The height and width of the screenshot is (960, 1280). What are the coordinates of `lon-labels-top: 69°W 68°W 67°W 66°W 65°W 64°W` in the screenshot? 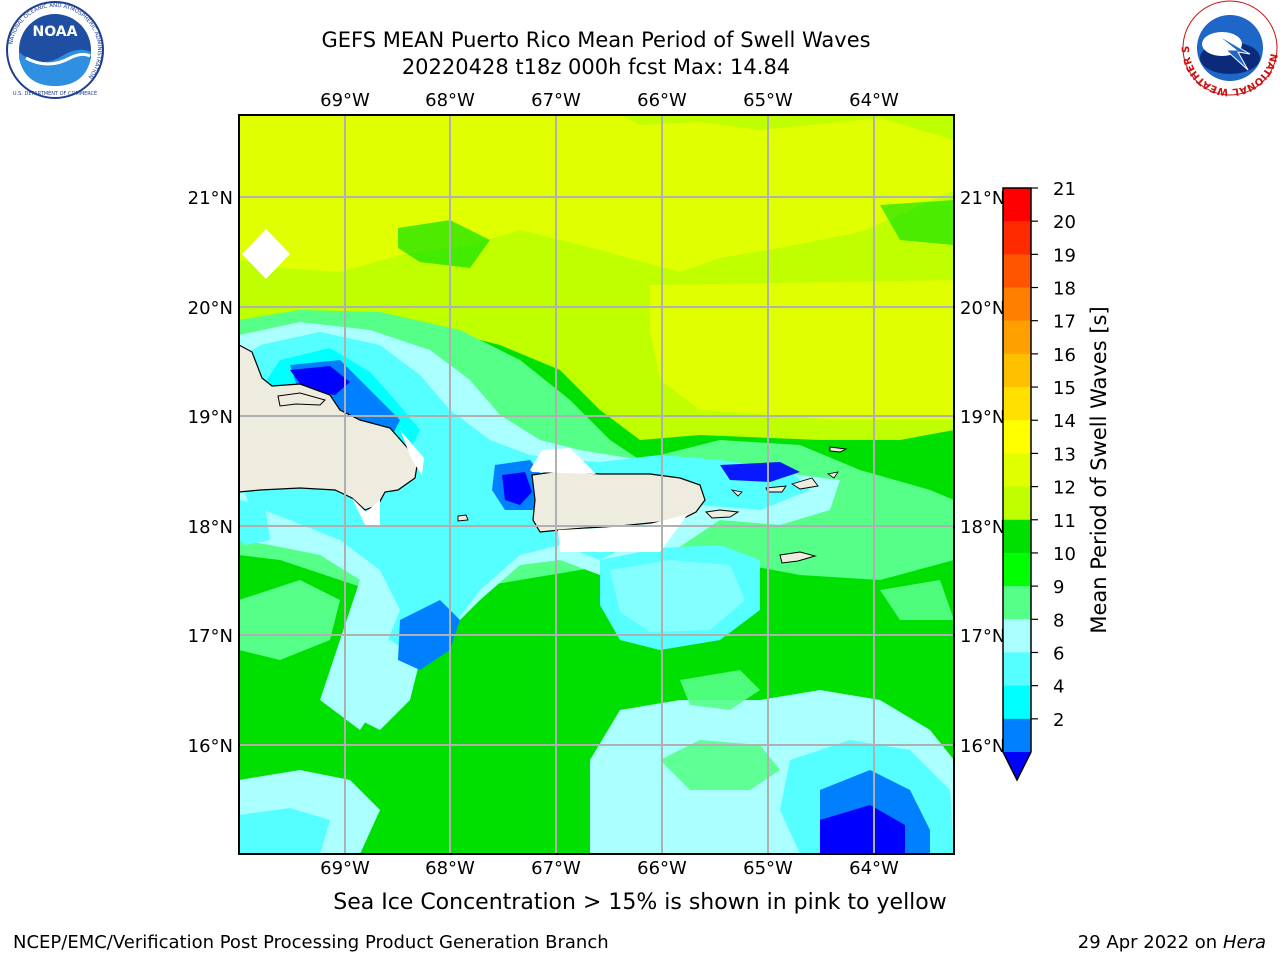 It's located at (609, 100).